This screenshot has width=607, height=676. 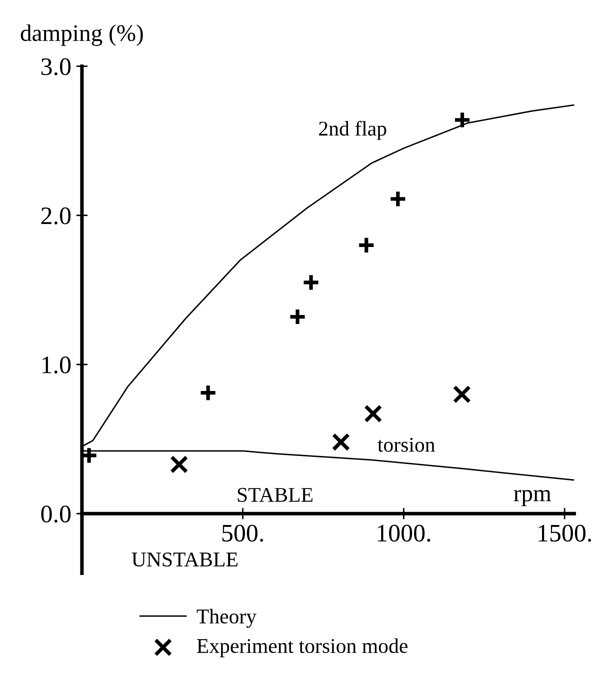 I want to click on y-tick-label: 0.0, so click(x=56, y=514).